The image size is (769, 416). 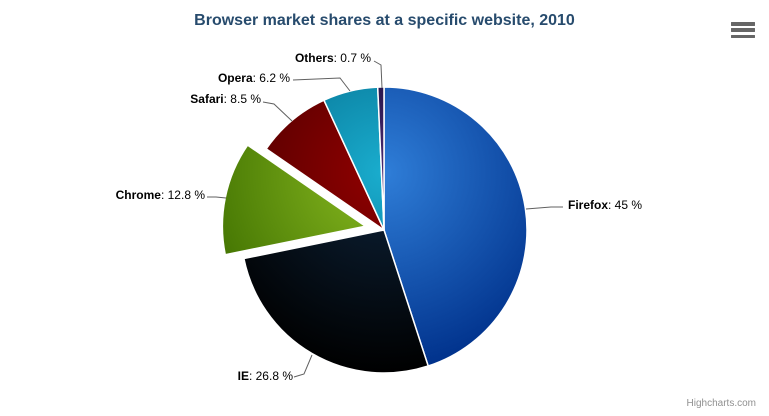 What do you see at coordinates (271, 78) in the screenshot?
I see `data-label-value: : 6.2 %` at bounding box center [271, 78].